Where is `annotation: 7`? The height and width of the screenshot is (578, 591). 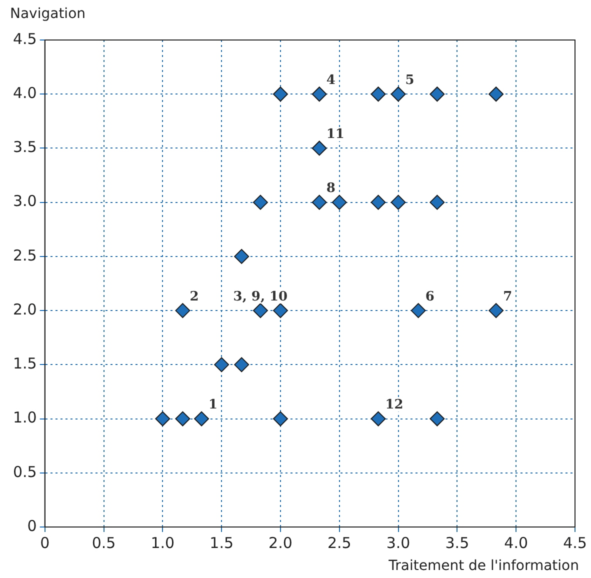
annotation: 7 is located at coordinates (507, 296).